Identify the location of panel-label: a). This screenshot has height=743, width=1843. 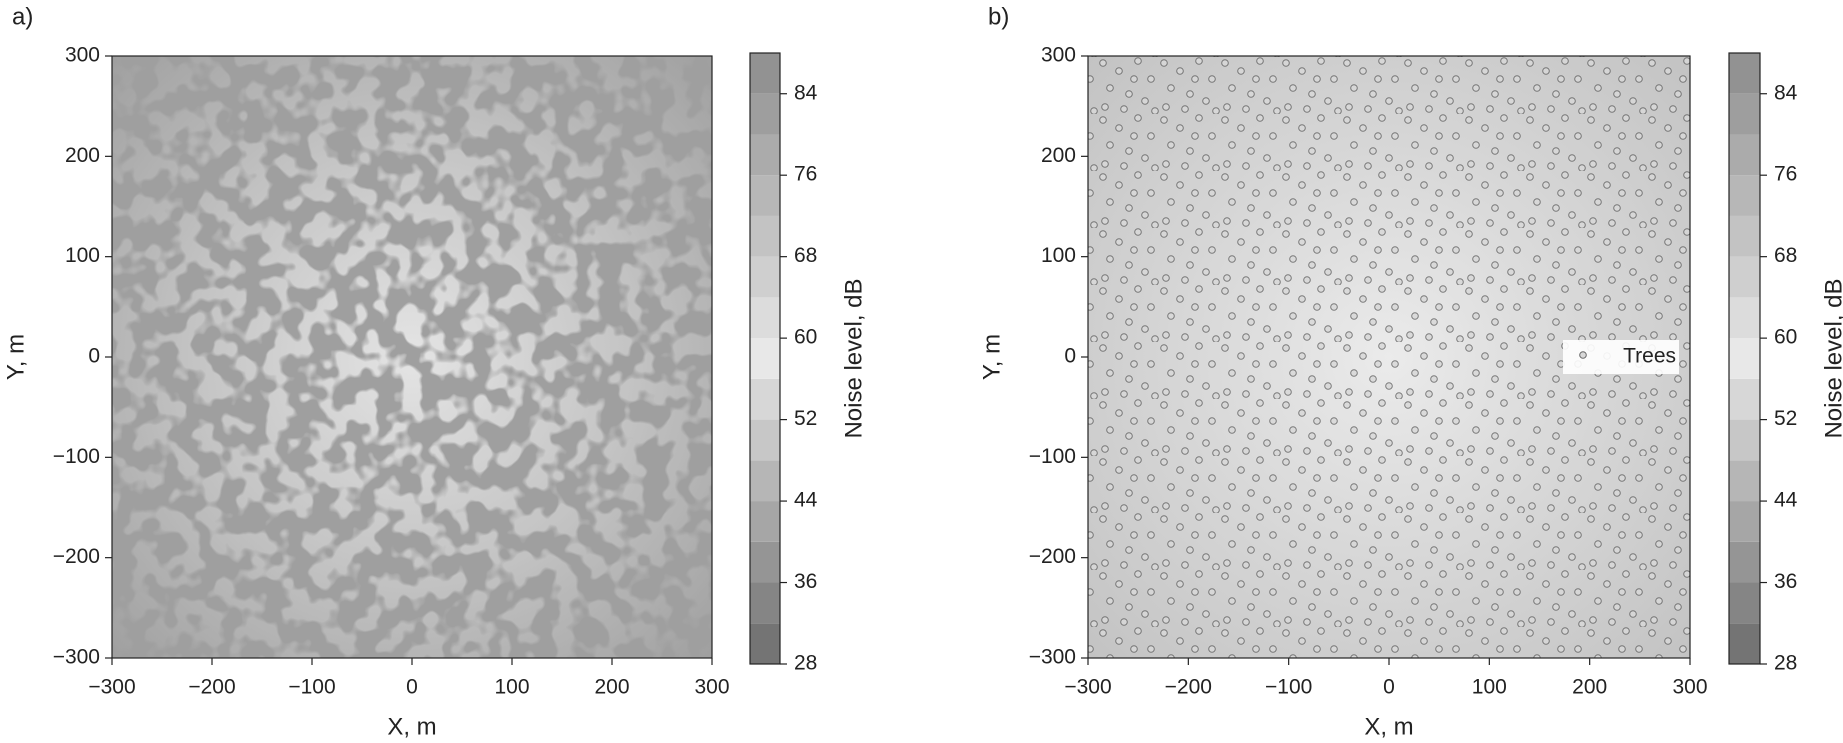
(22, 16).